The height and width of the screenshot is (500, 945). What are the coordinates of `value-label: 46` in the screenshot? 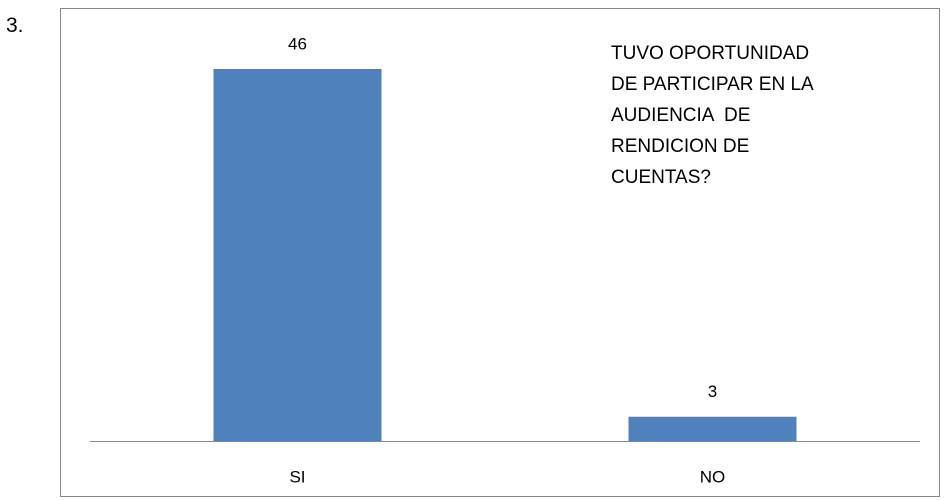 It's located at (297, 43).